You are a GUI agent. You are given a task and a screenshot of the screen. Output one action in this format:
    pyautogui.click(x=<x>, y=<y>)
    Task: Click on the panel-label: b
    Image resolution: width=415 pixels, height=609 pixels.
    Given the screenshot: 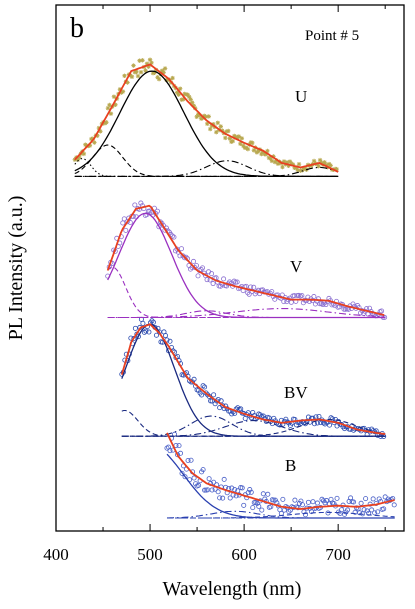 What is the action you would take?
    pyautogui.click(x=77, y=28)
    